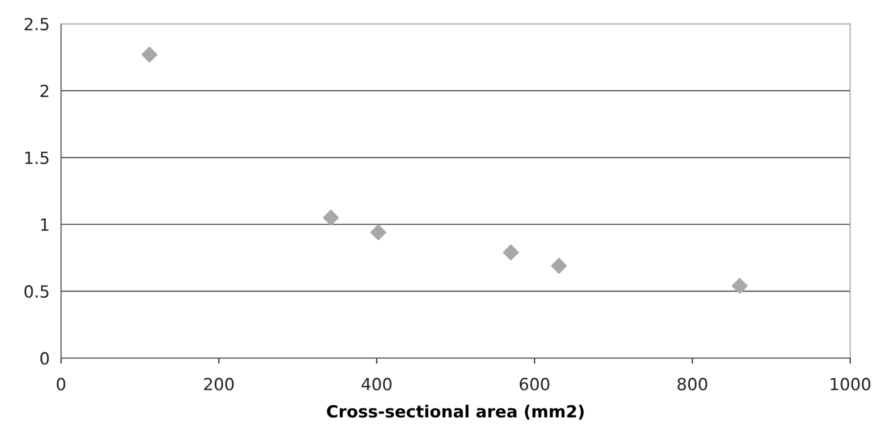 The image size is (872, 434). I want to click on y-tick-label: 0, so click(44, 358).